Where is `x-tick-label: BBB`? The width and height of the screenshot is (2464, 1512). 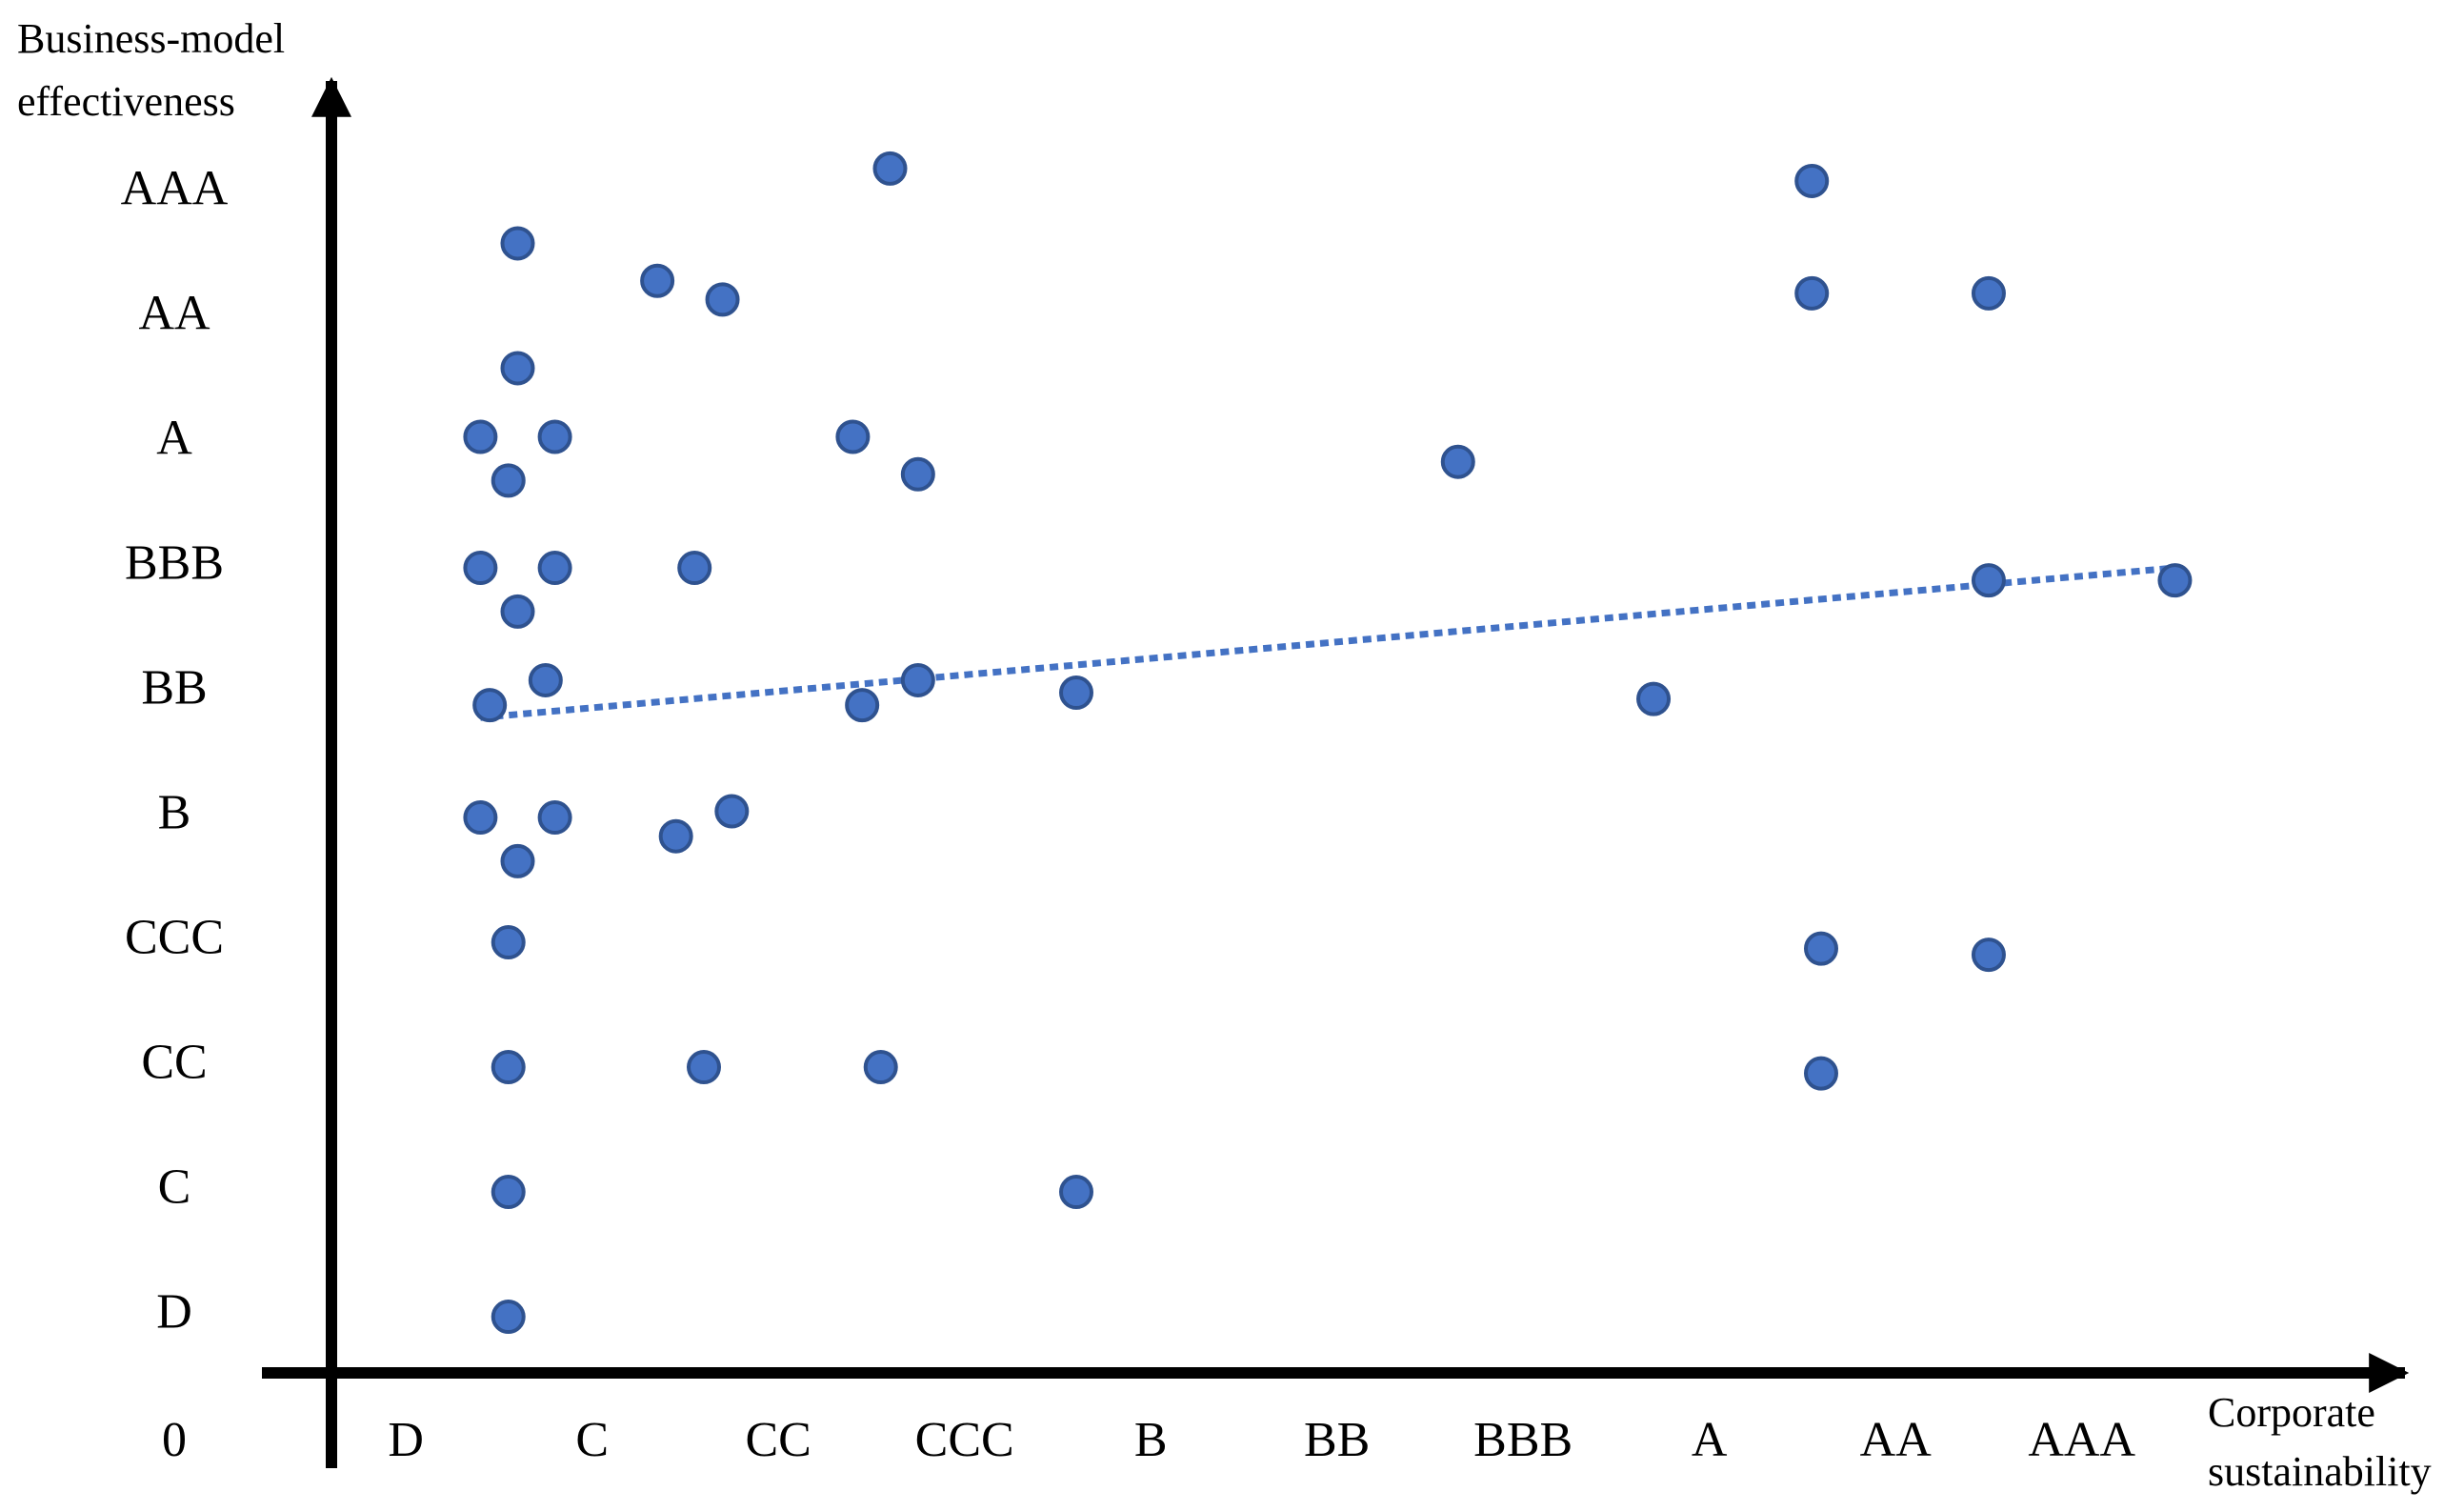 x-tick-label: BBB is located at coordinates (1523, 1440).